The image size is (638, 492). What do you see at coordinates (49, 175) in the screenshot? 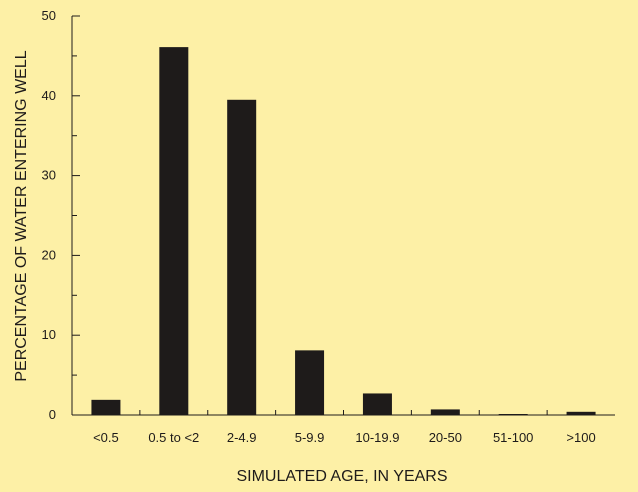
I see `y-tick-label: 30` at bounding box center [49, 175].